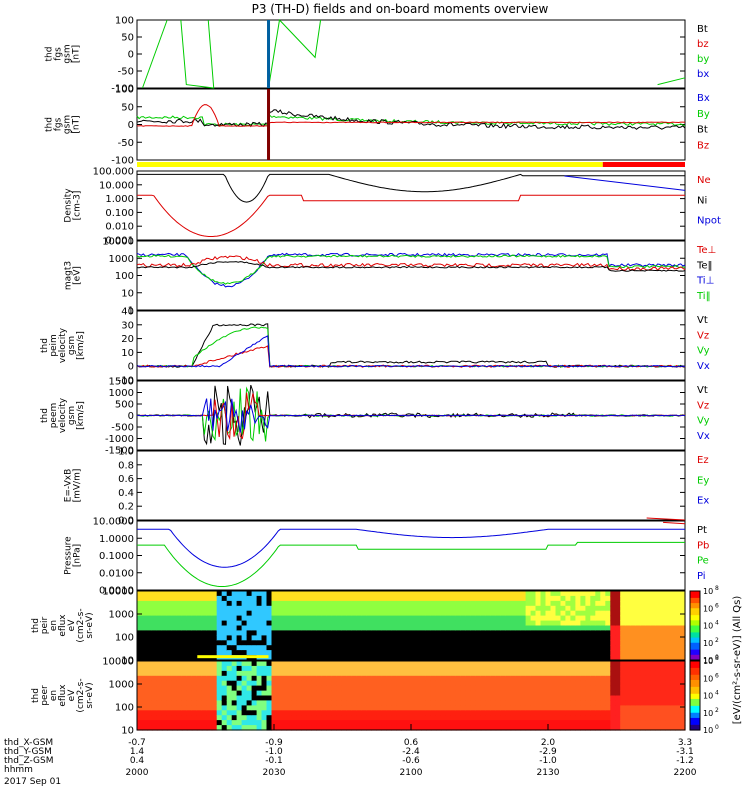 The height and width of the screenshot is (800, 750). What do you see at coordinates (81, 695) in the screenshot?
I see `y-axis-label-line: (cm2-s-` at bounding box center [81, 695].